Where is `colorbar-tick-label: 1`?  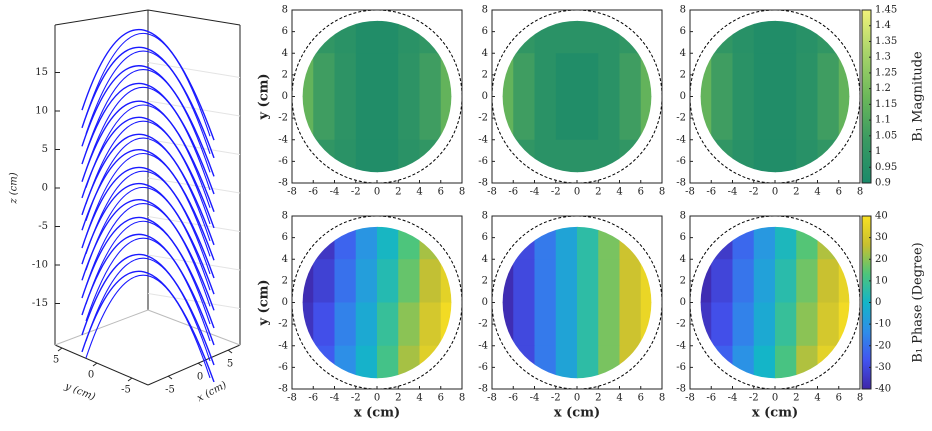
colorbar-tick-label: 1 is located at coordinates (878, 151).